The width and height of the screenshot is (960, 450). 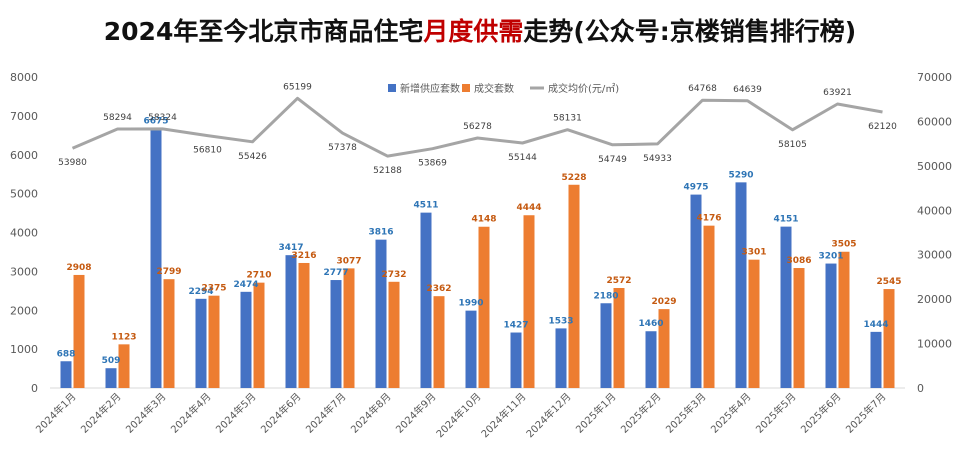 I want to click on title-highlight: 月度供需, so click(x=473, y=31).